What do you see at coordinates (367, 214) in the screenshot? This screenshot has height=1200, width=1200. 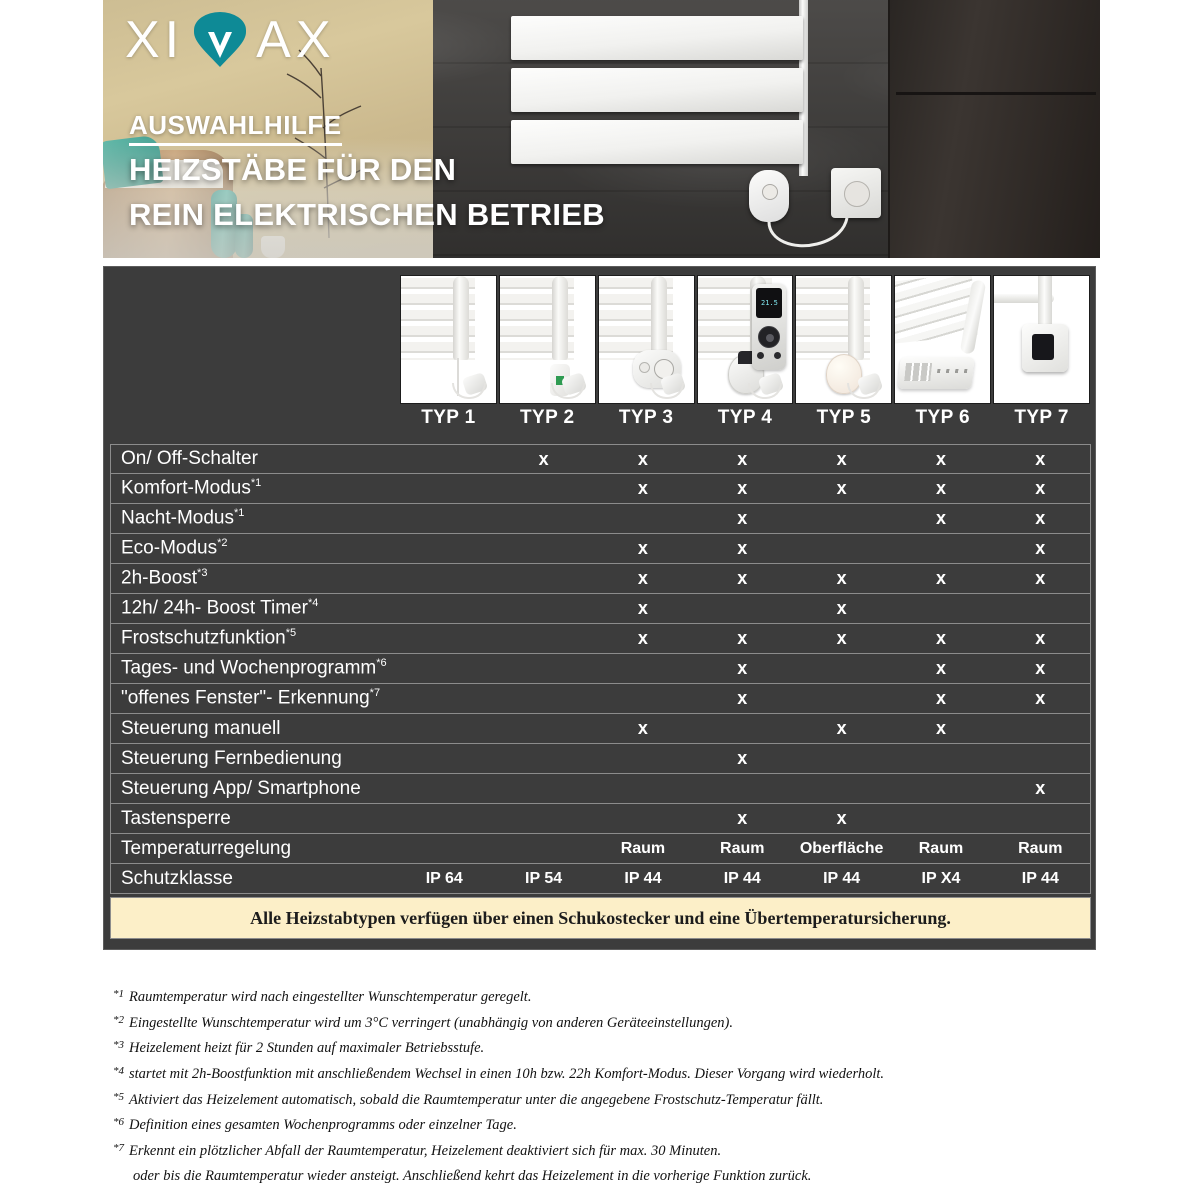 I see `hero-headline-line2: REIN ELEKTRISCHEN BETRIEB` at bounding box center [367, 214].